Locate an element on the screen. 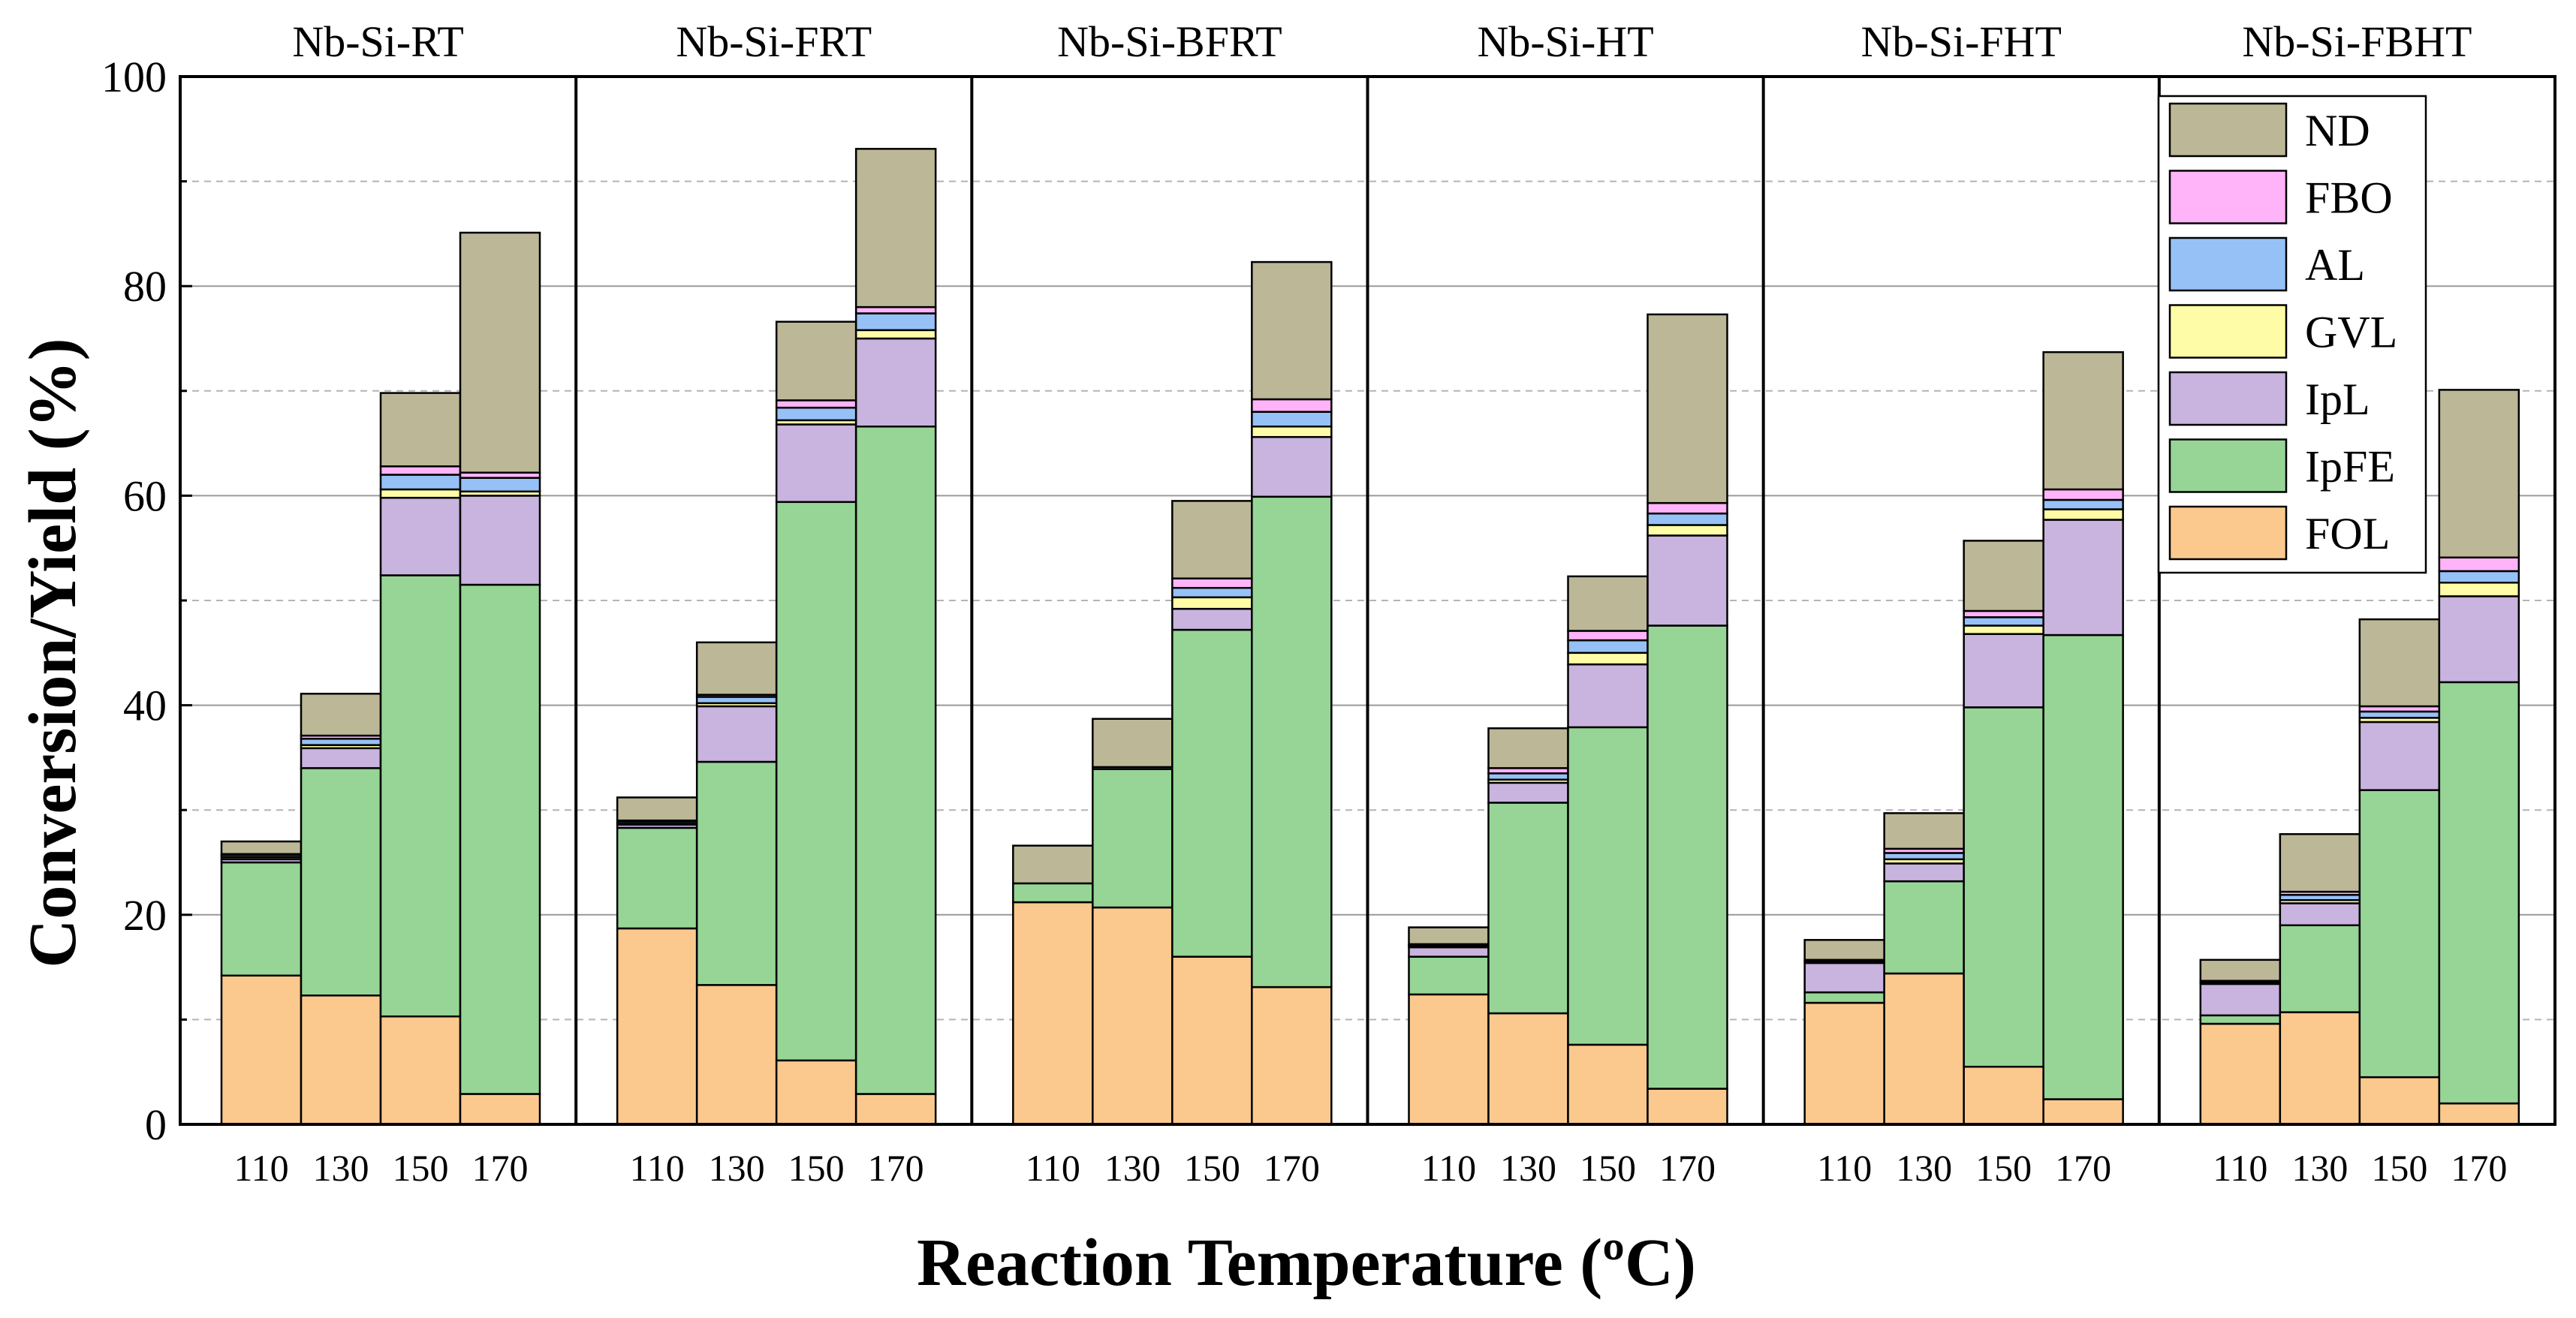 This screenshot has height=1318, width=2576. legend-swatch-fol is located at coordinates (2228, 533).